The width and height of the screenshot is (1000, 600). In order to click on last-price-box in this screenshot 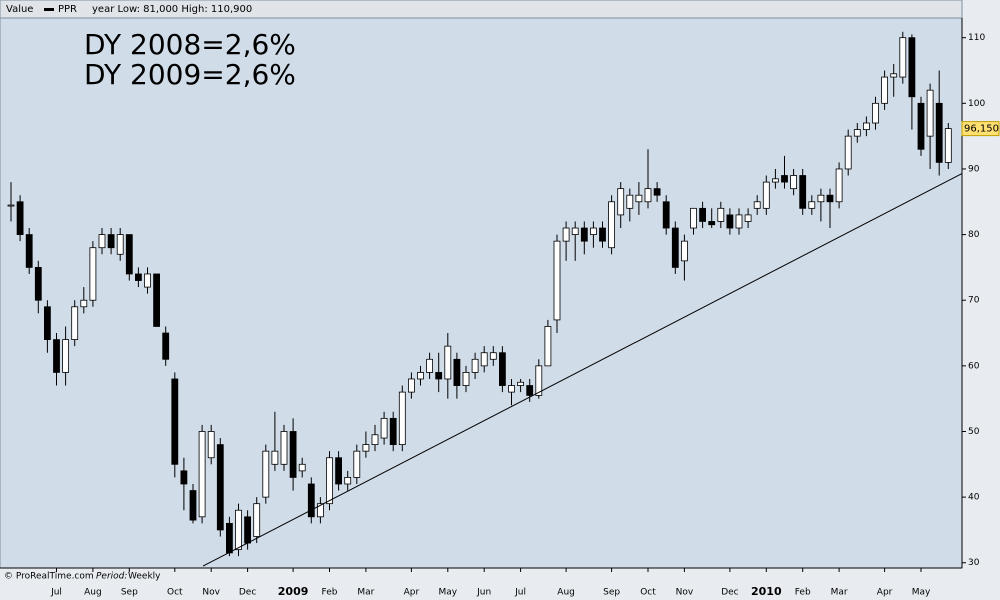, I will do `click(980, 129)`.